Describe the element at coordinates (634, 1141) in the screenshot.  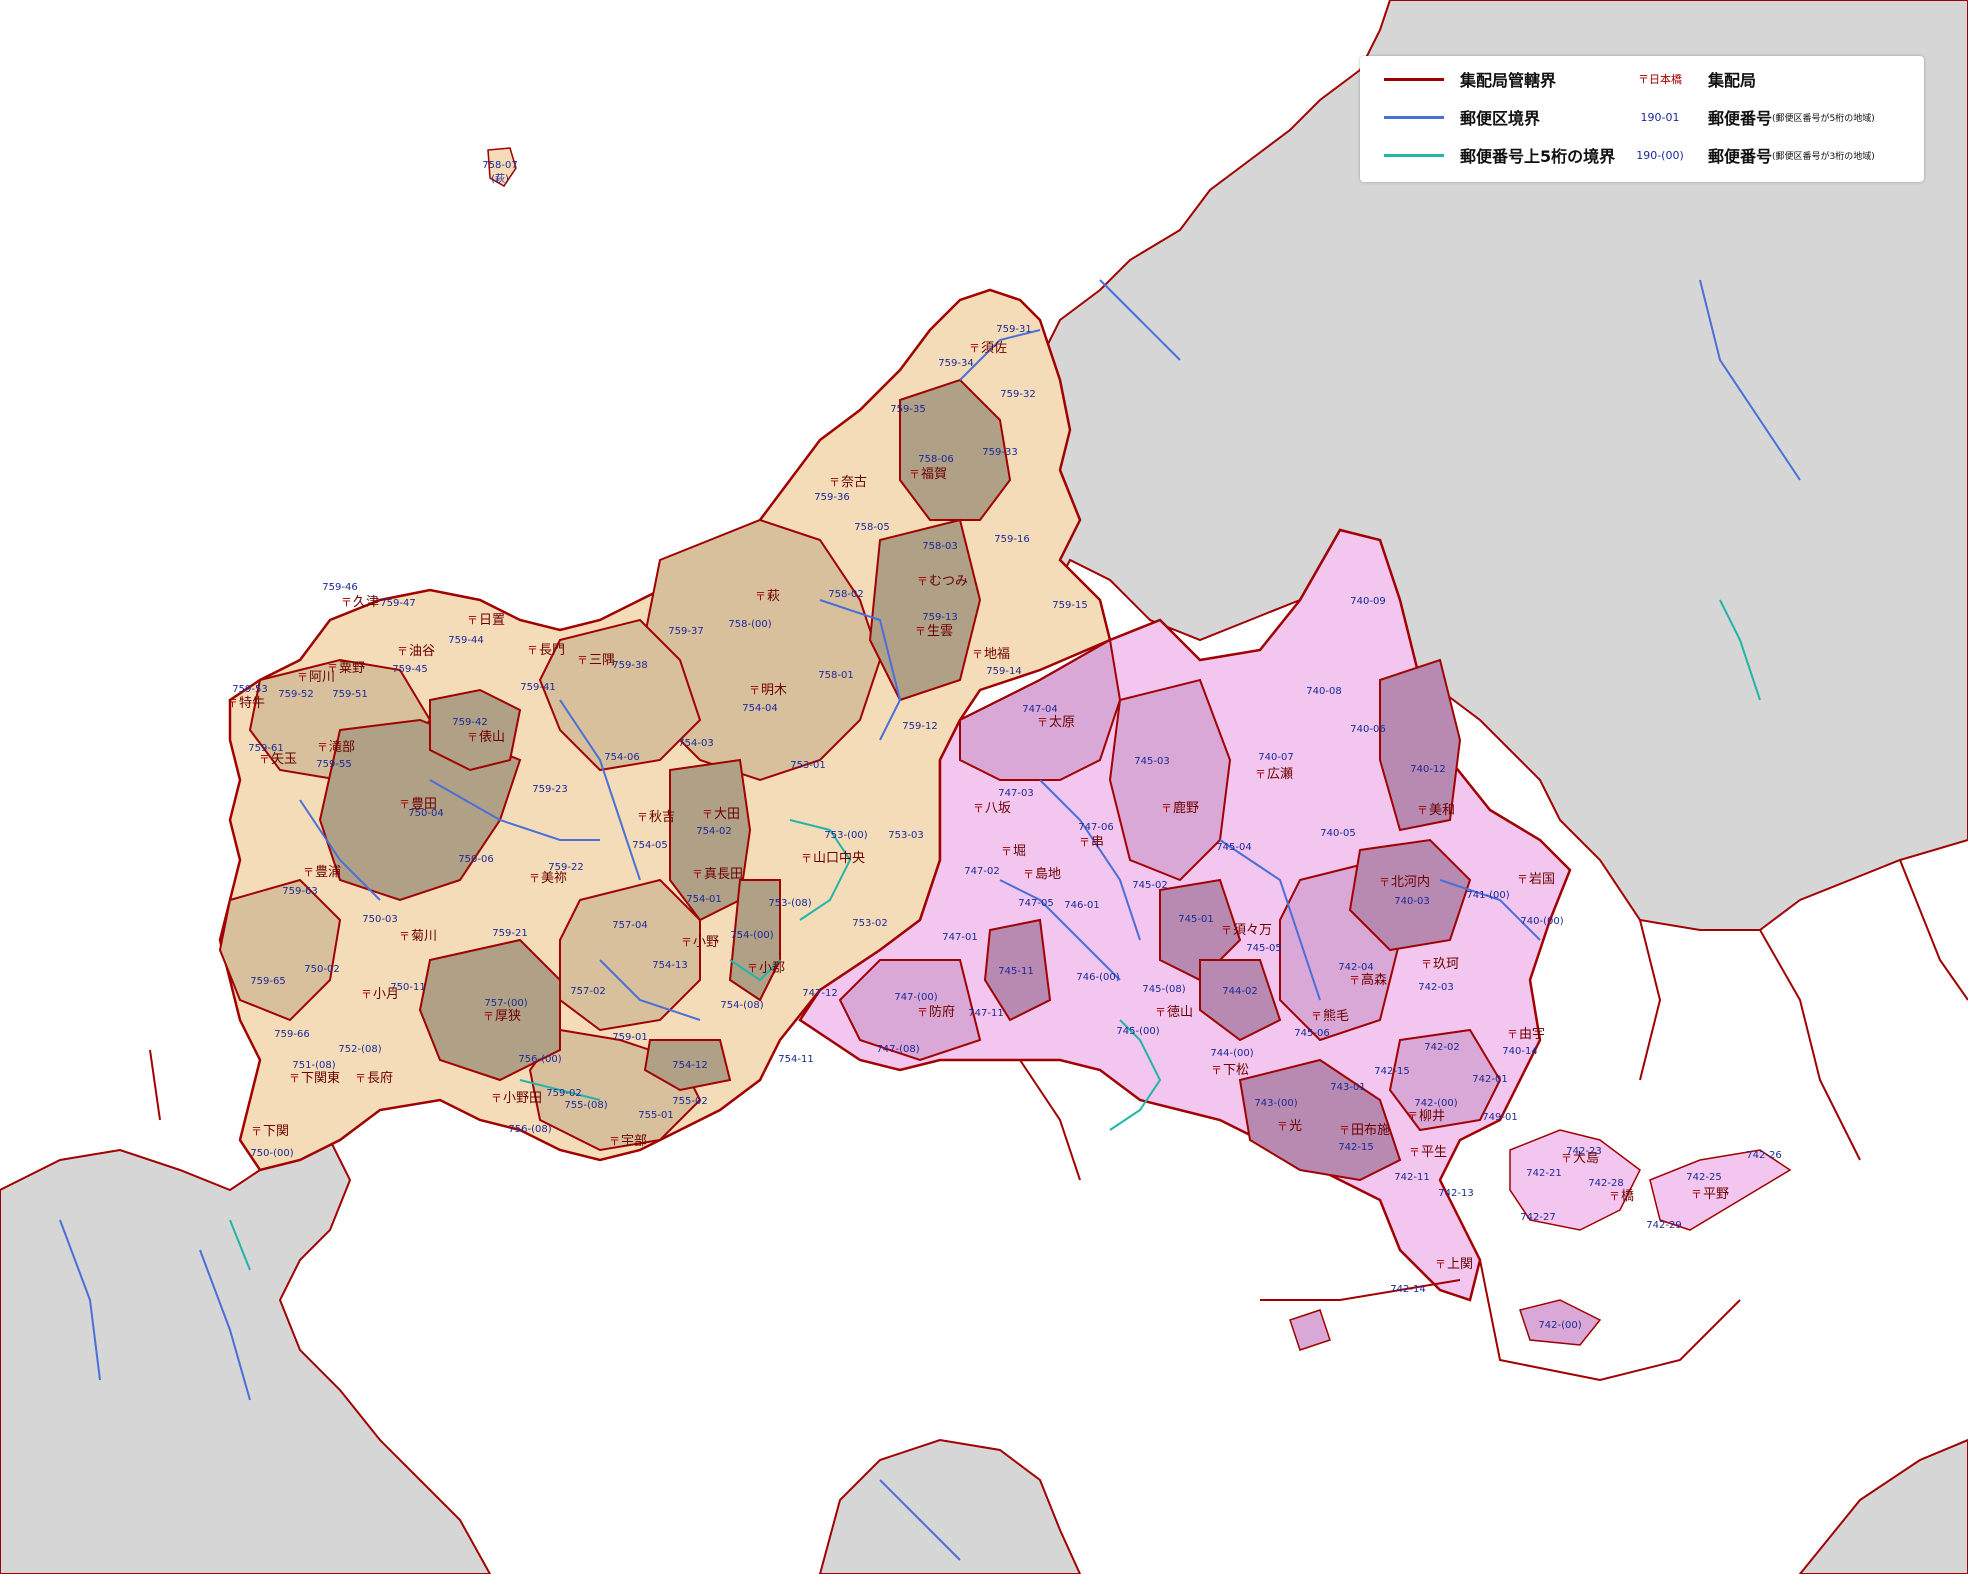
I see `post-office-name: 宇部` at that location.